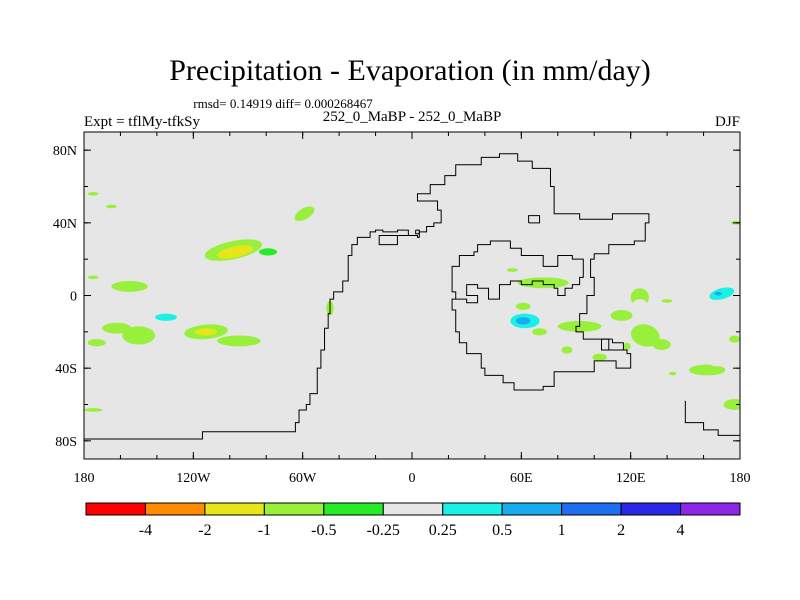 The width and height of the screenshot is (800, 600). I want to click on y-tick-label: 40N, so click(65, 224).